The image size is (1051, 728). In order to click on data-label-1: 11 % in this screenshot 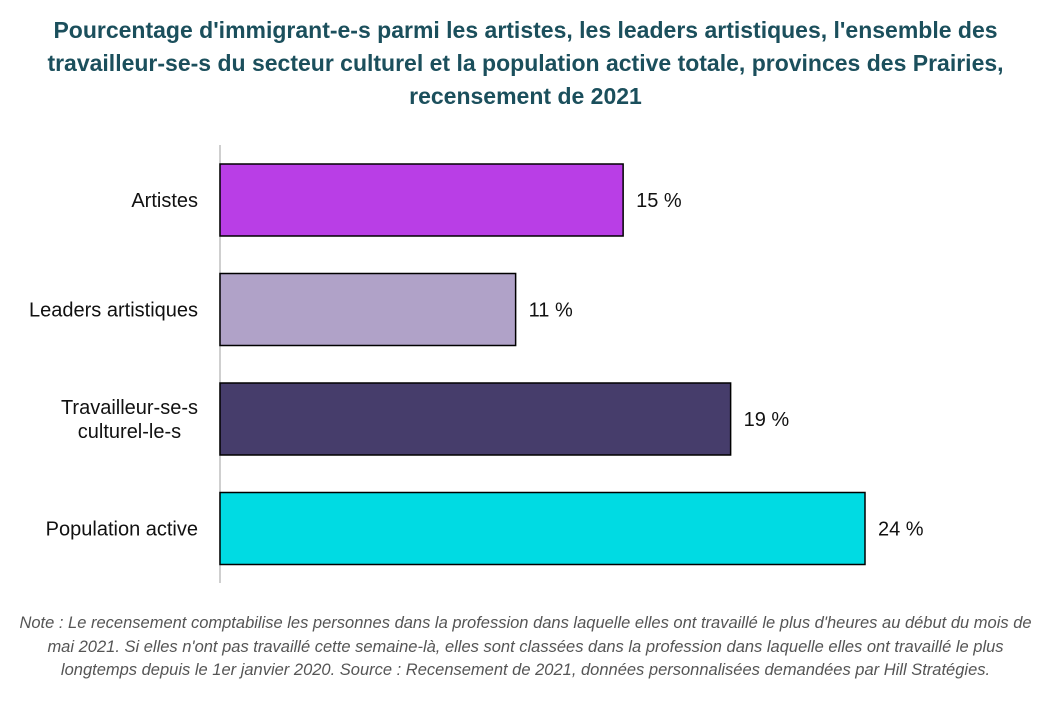, I will do `click(551, 311)`.